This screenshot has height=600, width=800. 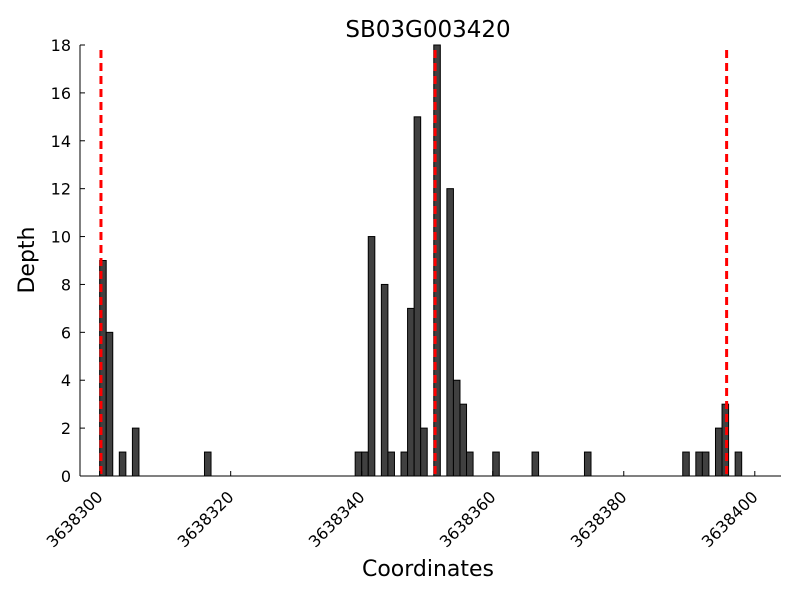 I want to click on x-tick-label: 3638320, so click(x=206, y=519).